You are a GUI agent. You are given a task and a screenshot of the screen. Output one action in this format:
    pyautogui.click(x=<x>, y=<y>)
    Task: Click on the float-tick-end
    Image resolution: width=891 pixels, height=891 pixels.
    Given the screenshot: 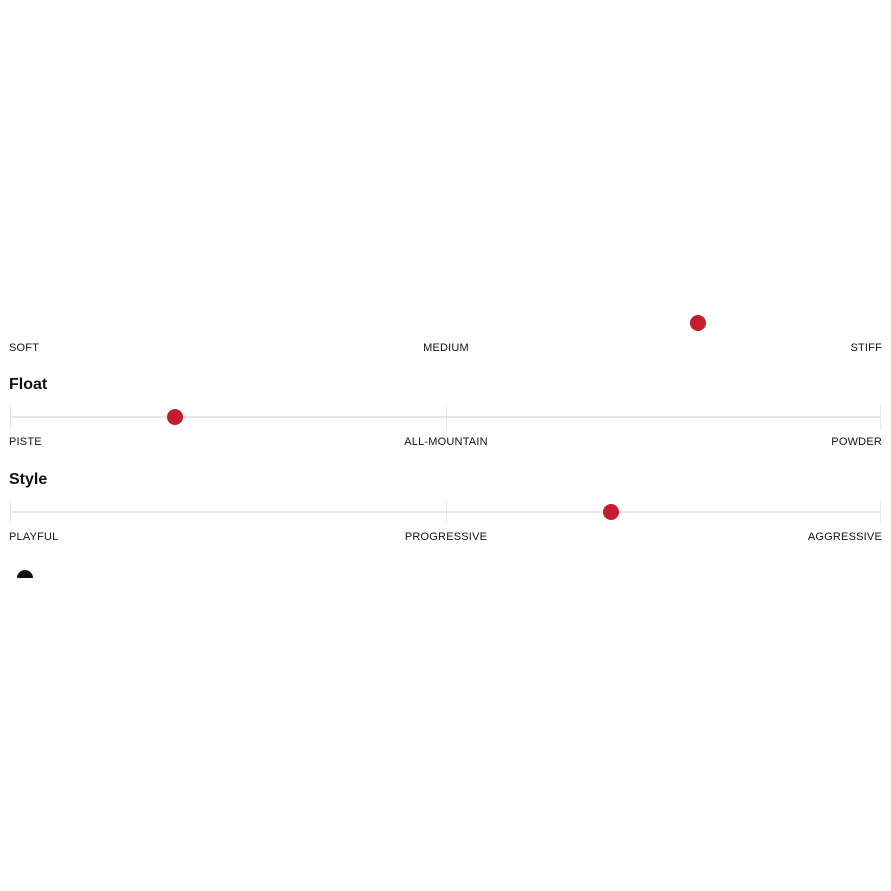 What is the action you would take?
    pyautogui.click(x=880, y=417)
    